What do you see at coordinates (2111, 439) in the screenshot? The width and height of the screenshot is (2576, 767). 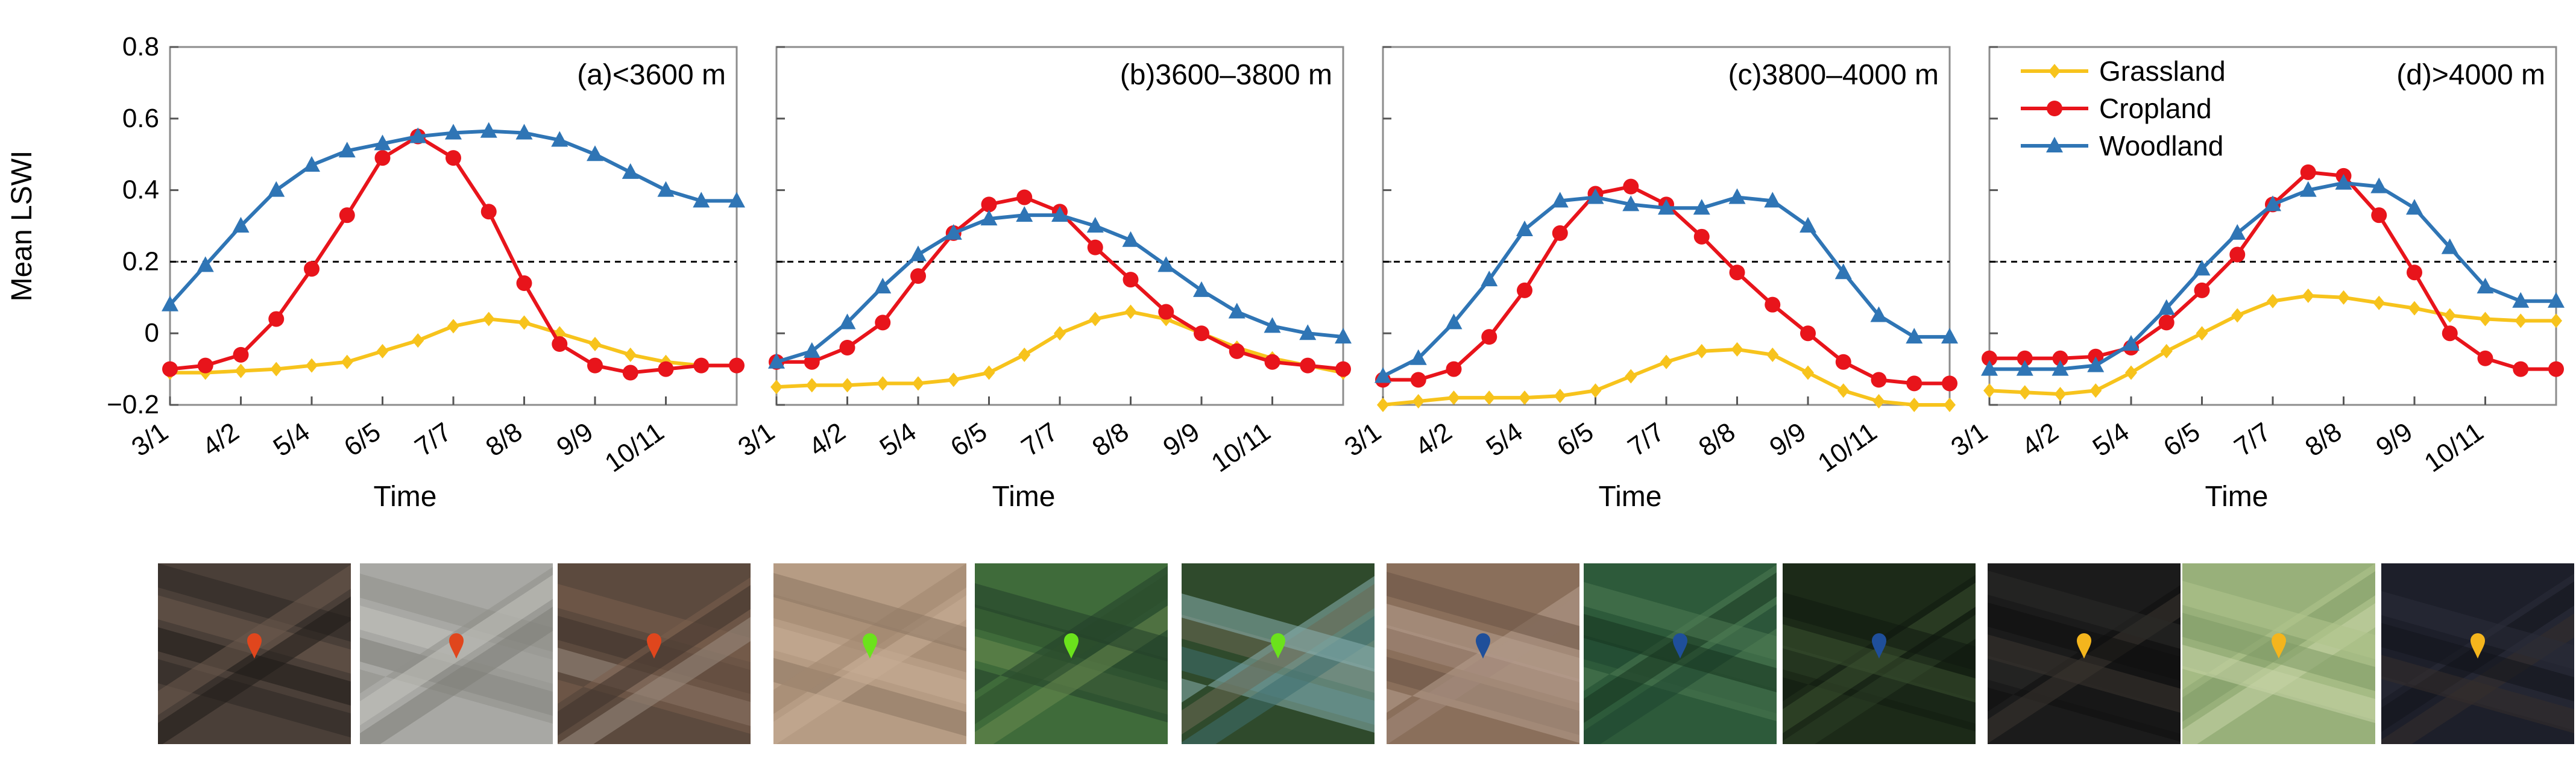 I see `x-tick-label: 5/4` at bounding box center [2111, 439].